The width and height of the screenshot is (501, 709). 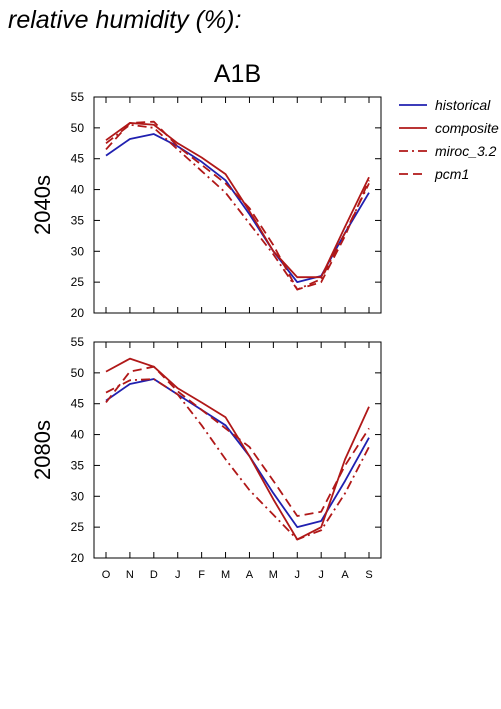 What do you see at coordinates (368, 575) in the screenshot?
I see `x-tick-label: S` at bounding box center [368, 575].